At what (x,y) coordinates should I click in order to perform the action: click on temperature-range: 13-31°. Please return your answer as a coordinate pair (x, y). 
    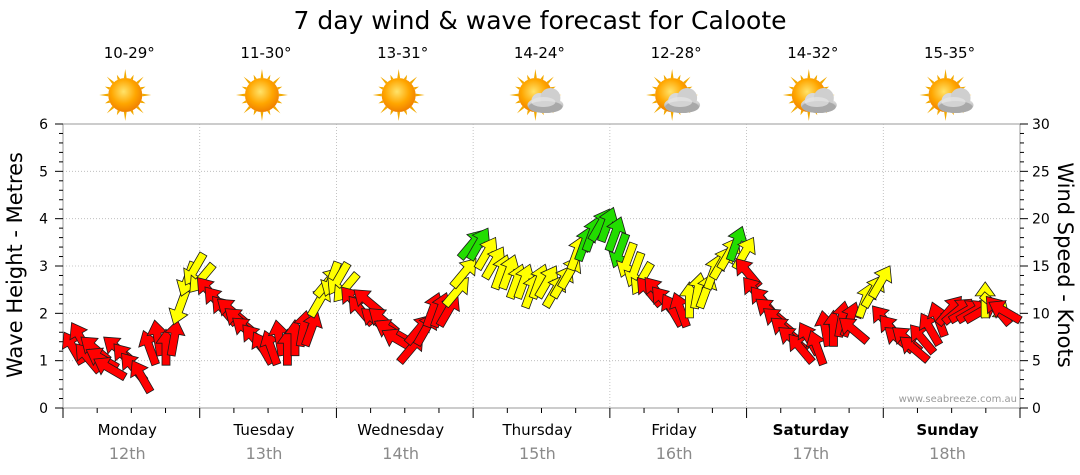
    Looking at the image, I should click on (402, 53).